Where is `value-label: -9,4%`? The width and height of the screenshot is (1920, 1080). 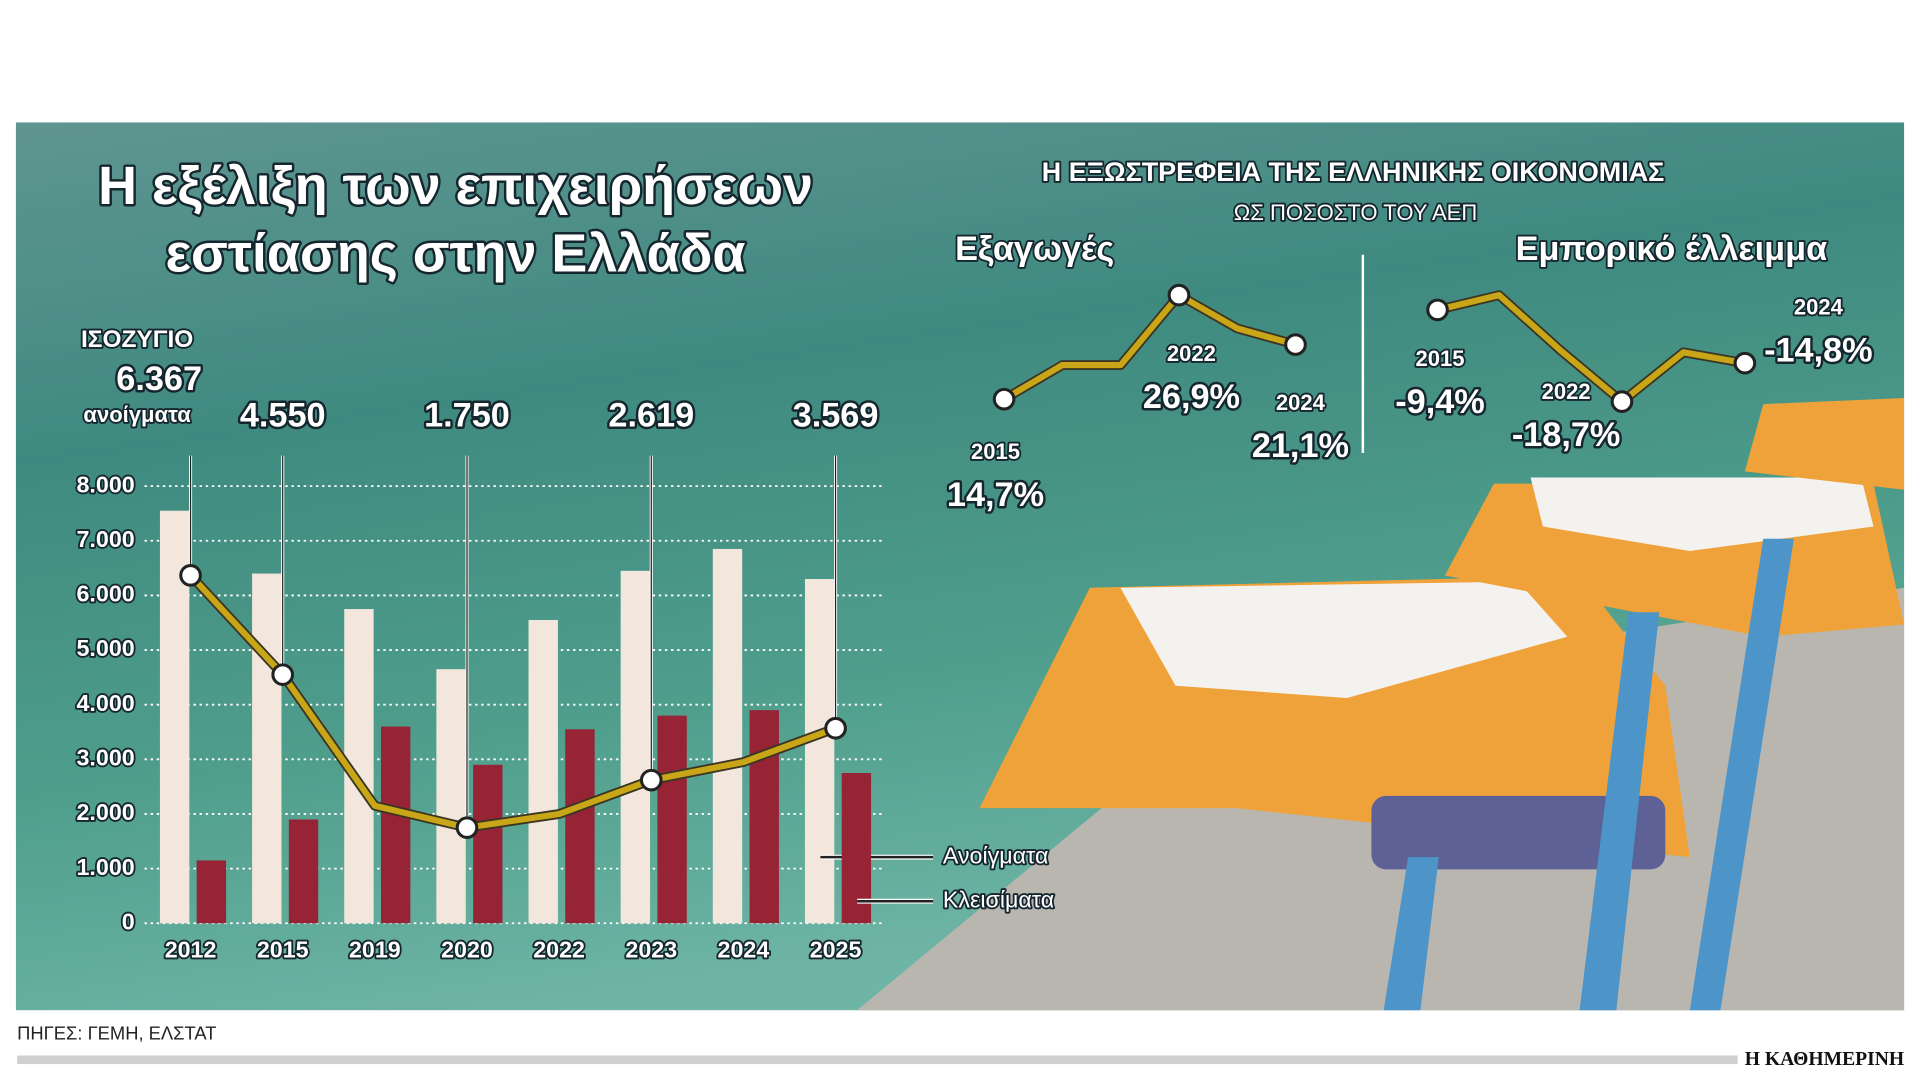
value-label: -9,4% is located at coordinates (1440, 402).